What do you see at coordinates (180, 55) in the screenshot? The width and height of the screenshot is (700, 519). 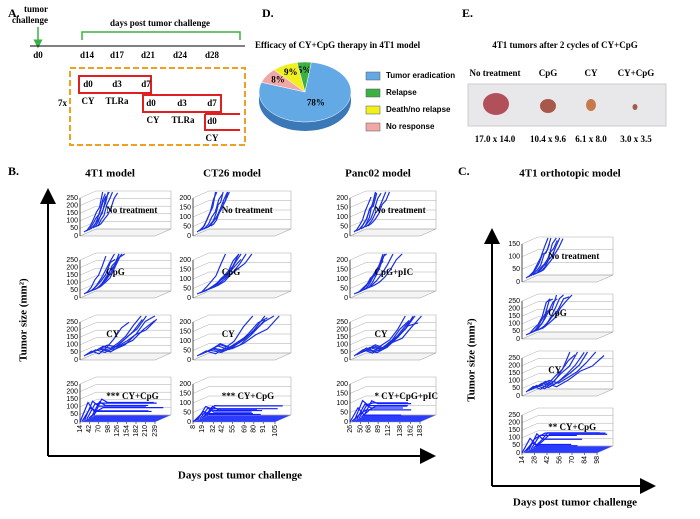 I see `day-label: d24` at bounding box center [180, 55].